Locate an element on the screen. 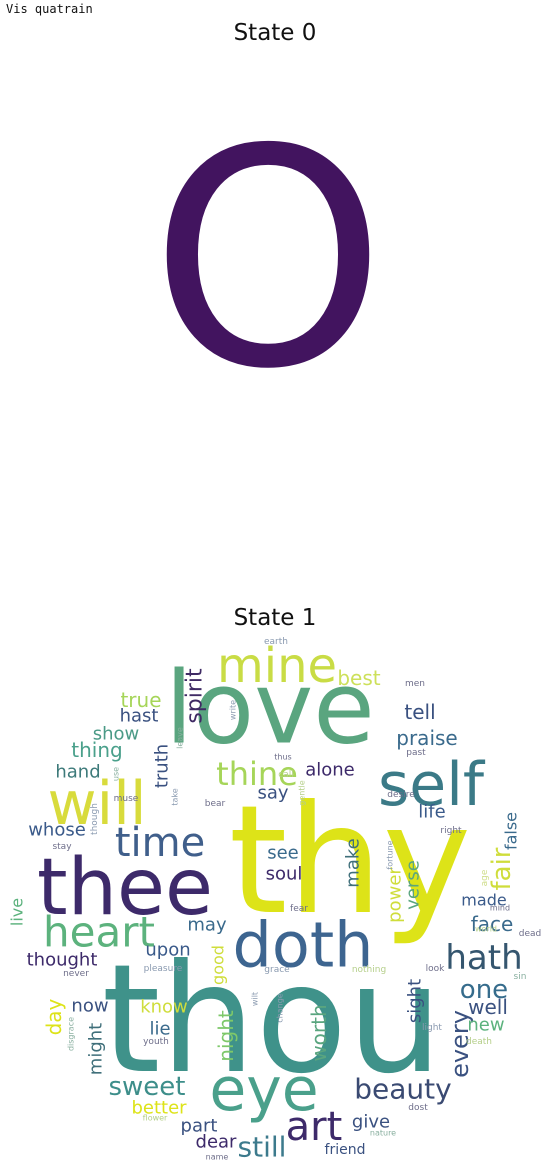 Image resolution: width=550 pixels, height=1176 pixels. word-every: every is located at coordinates (460, 1044).